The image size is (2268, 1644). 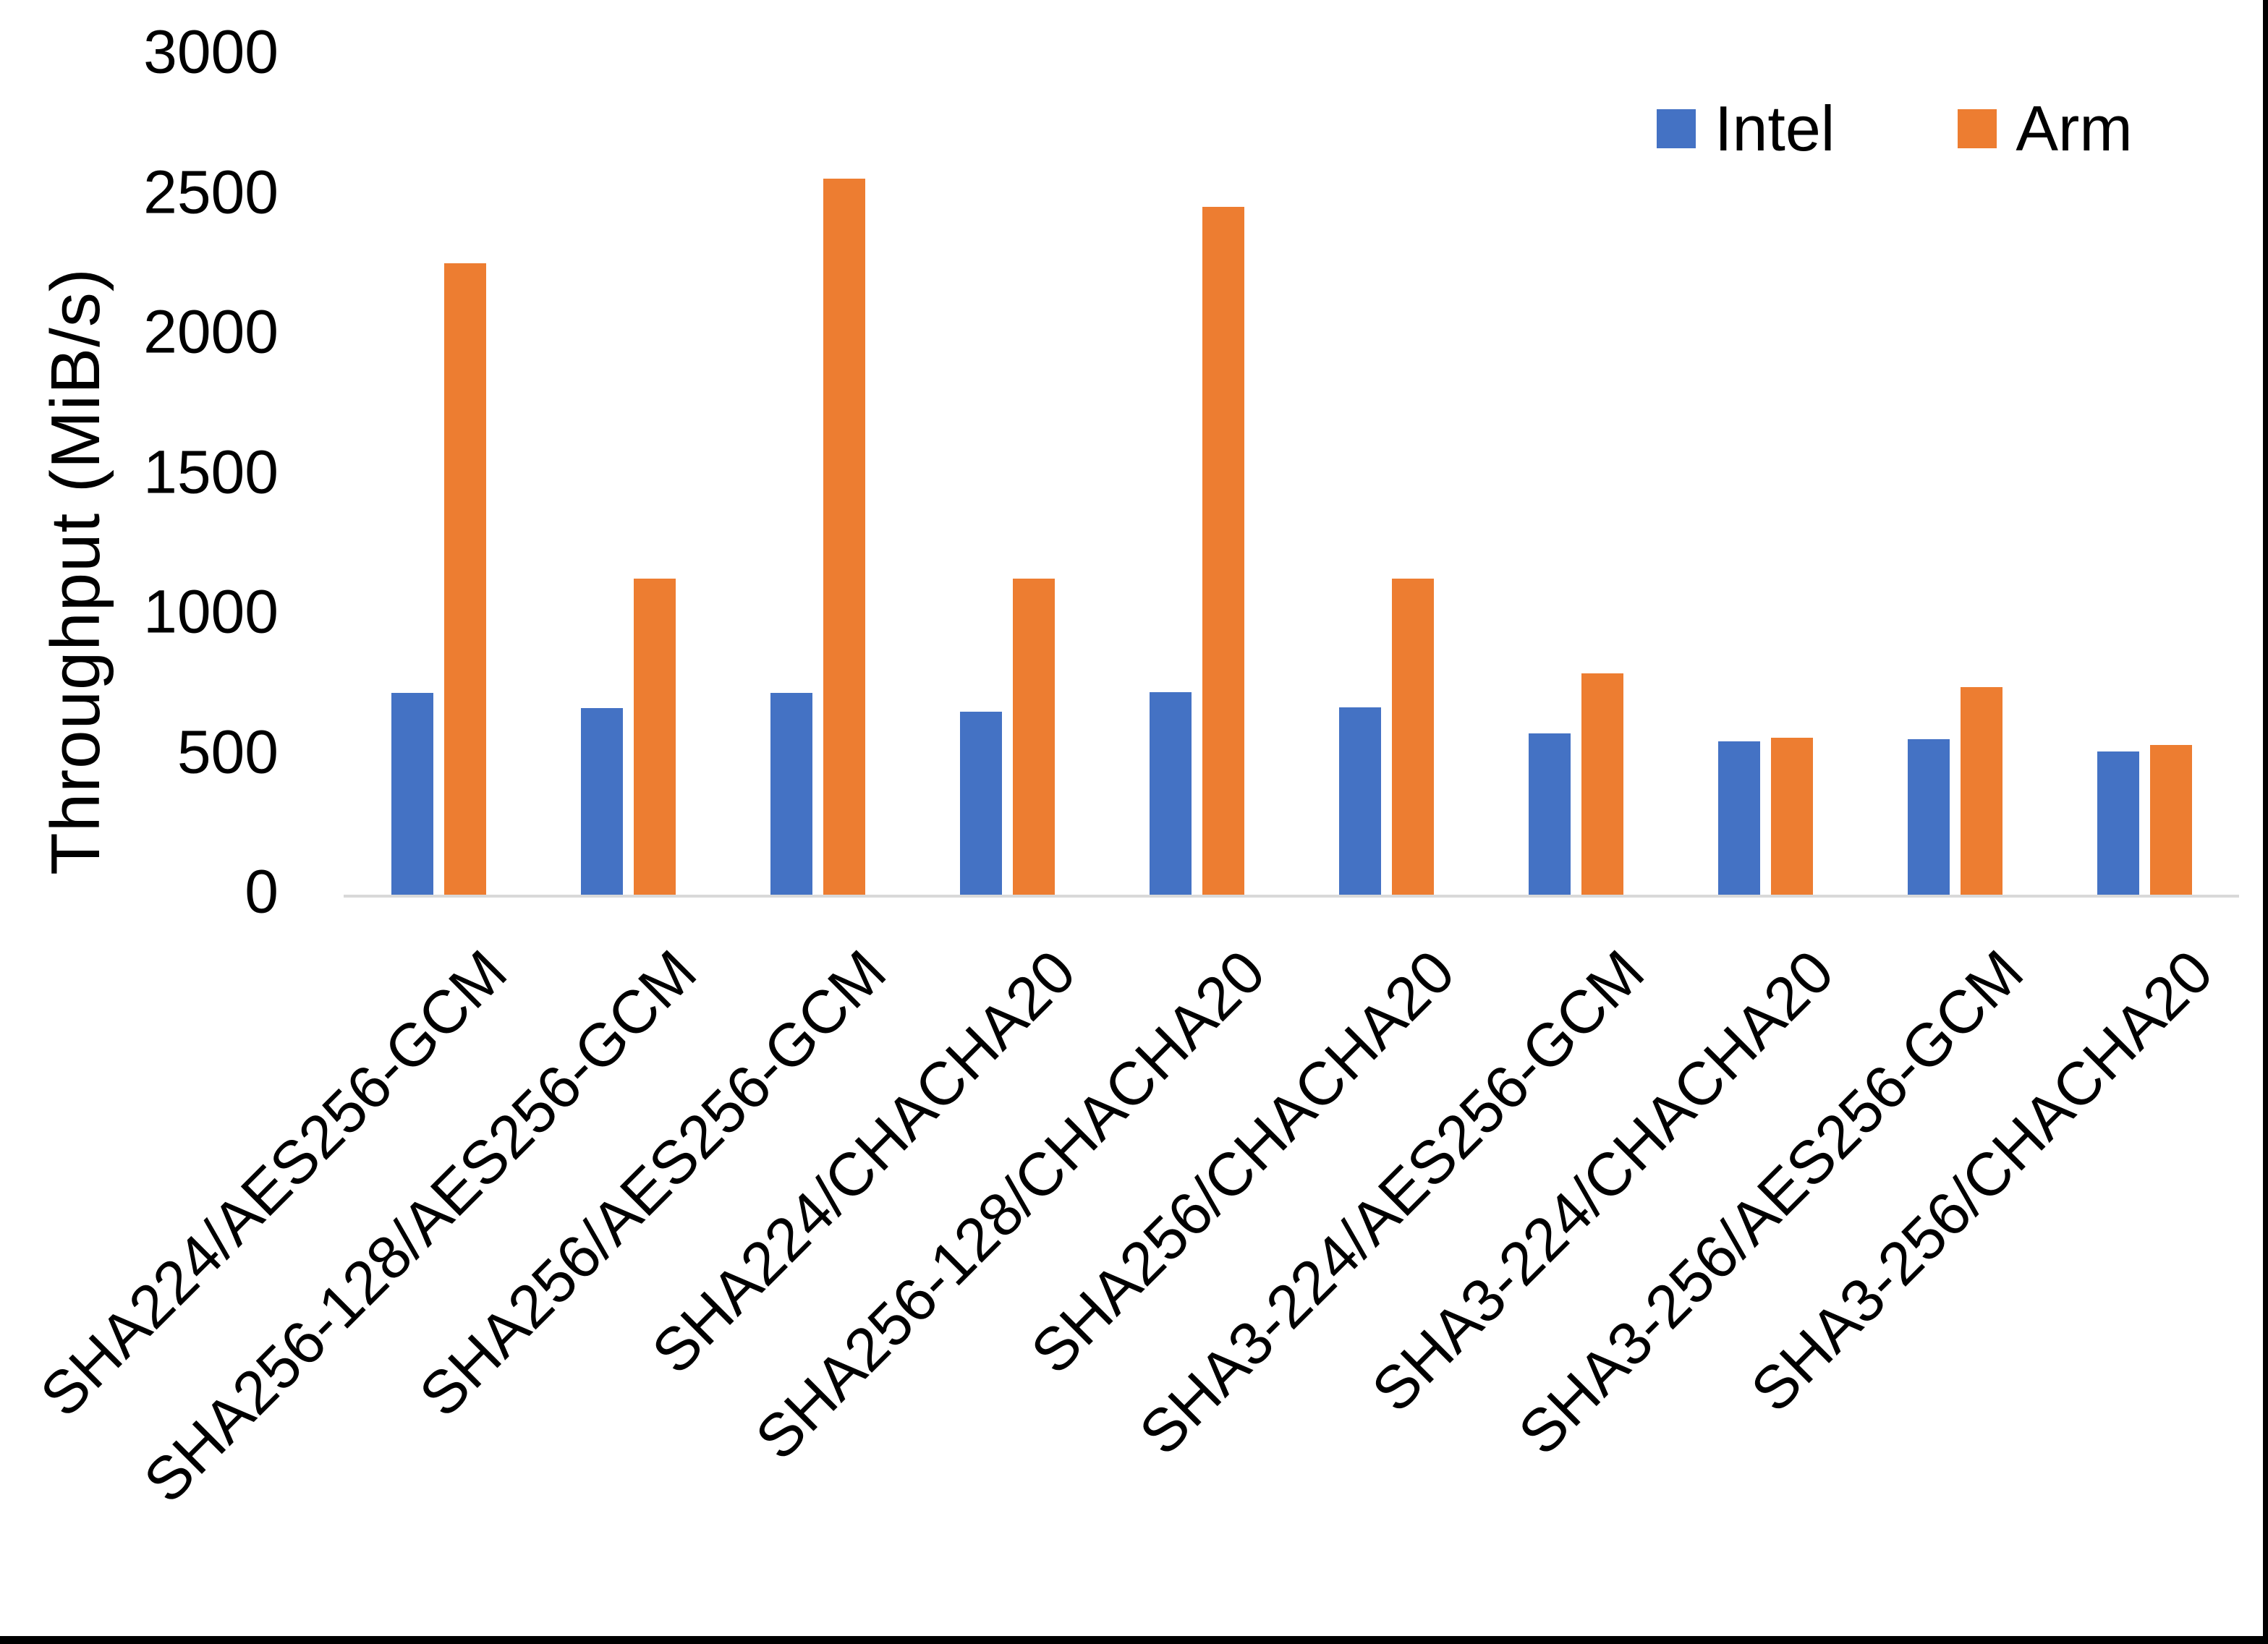 I want to click on legend-item-arm: Arm, so click(x=2045, y=129).